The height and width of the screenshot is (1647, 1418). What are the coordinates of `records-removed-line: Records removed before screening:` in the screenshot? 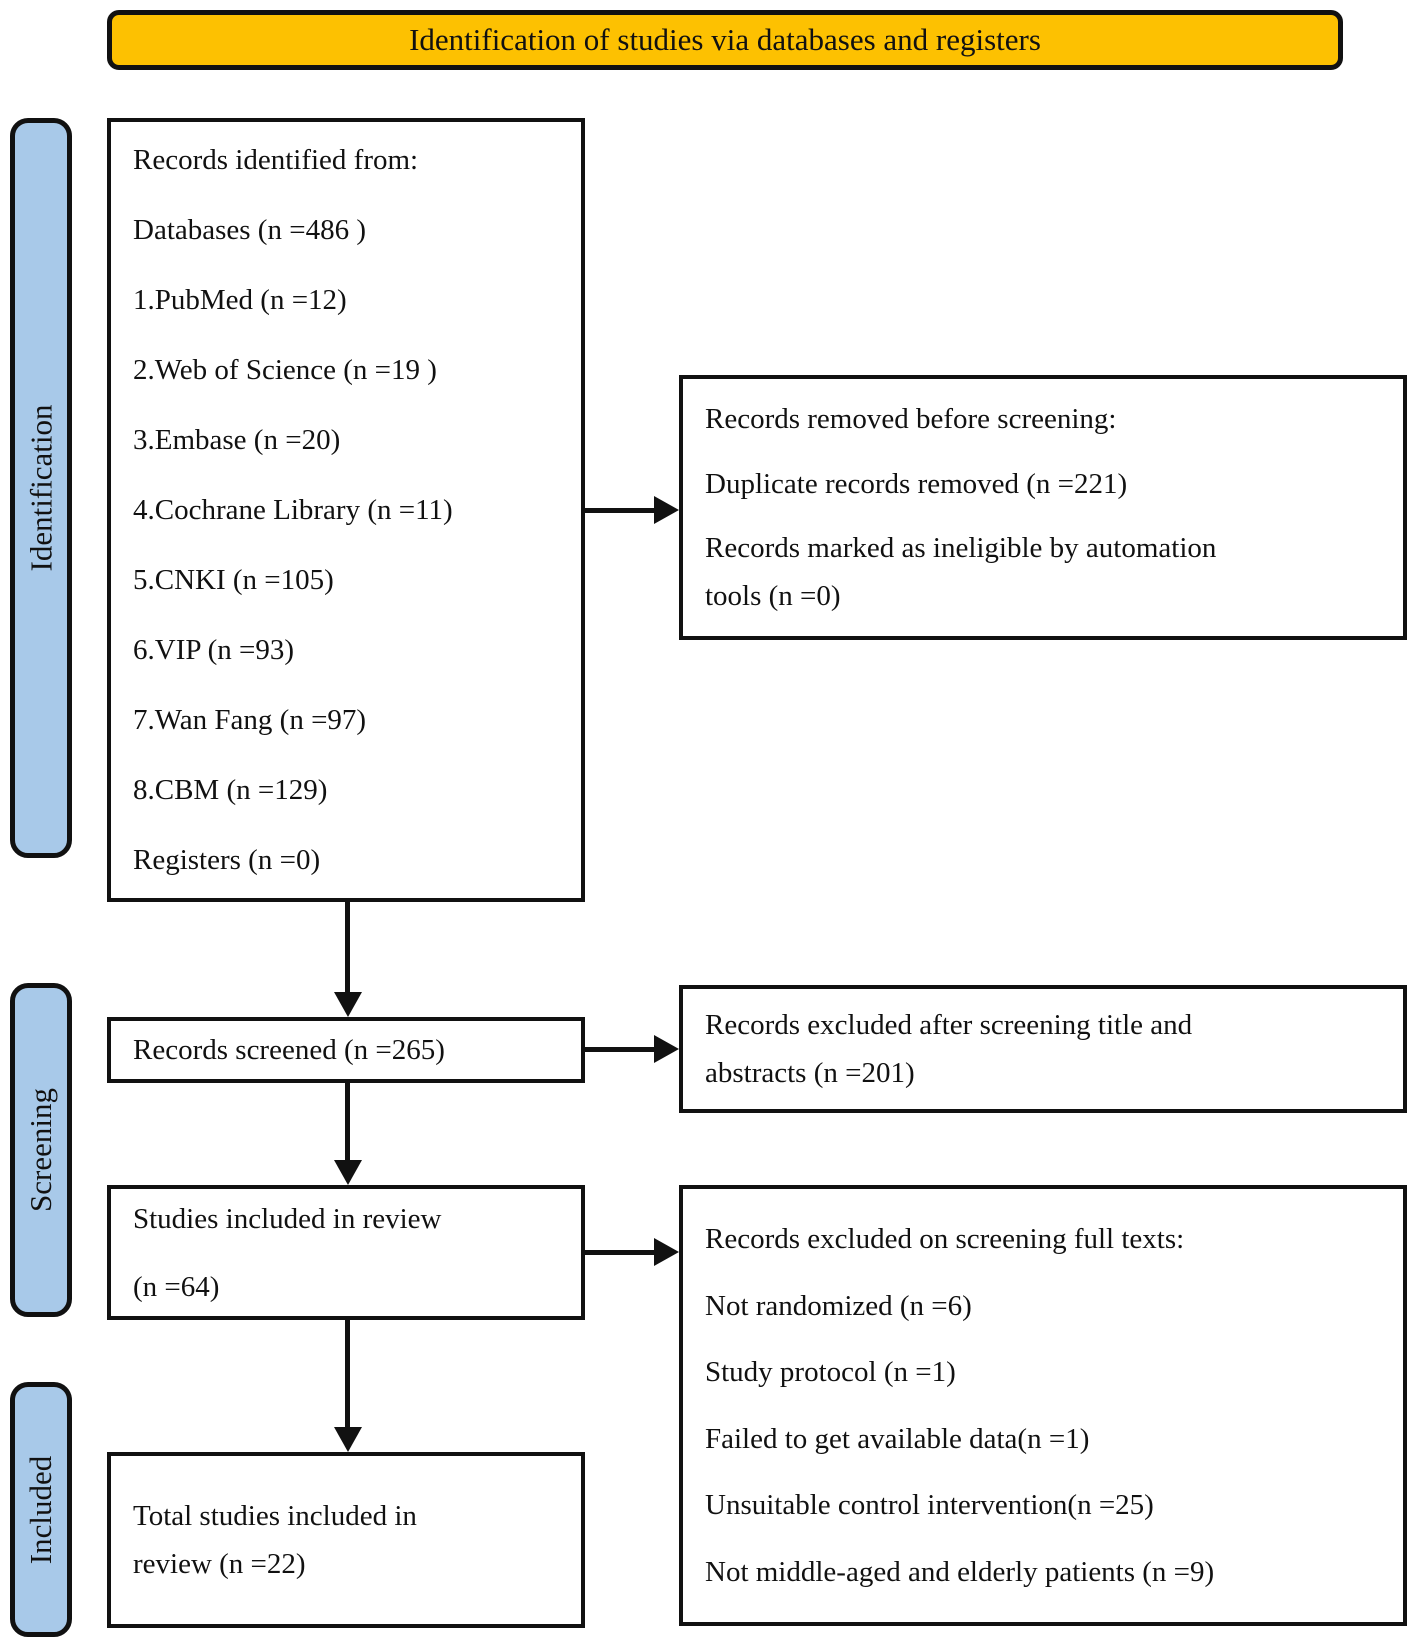 It's located at (911, 419).